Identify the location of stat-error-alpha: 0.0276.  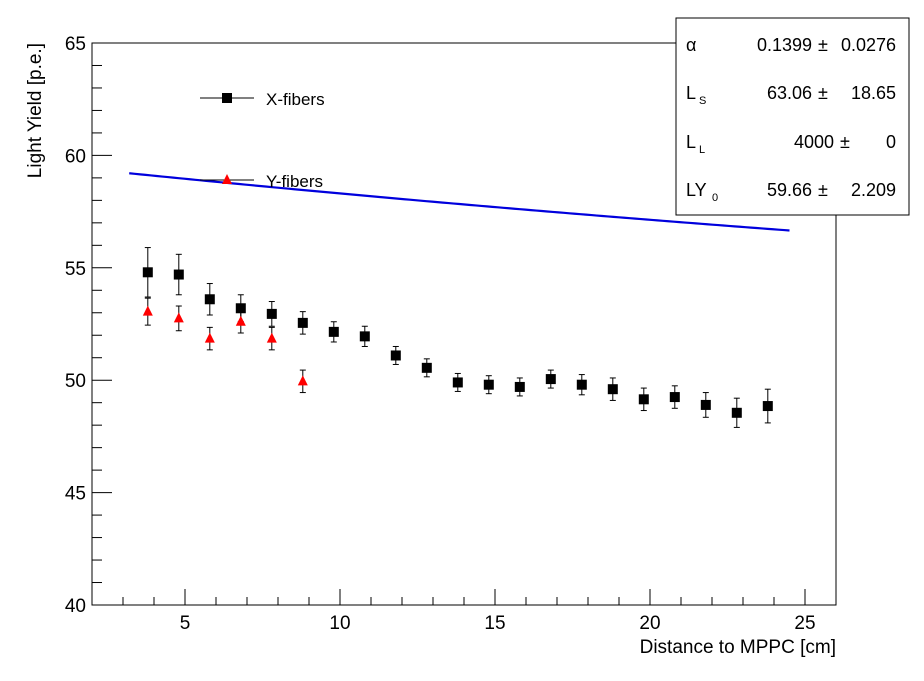
(868, 45).